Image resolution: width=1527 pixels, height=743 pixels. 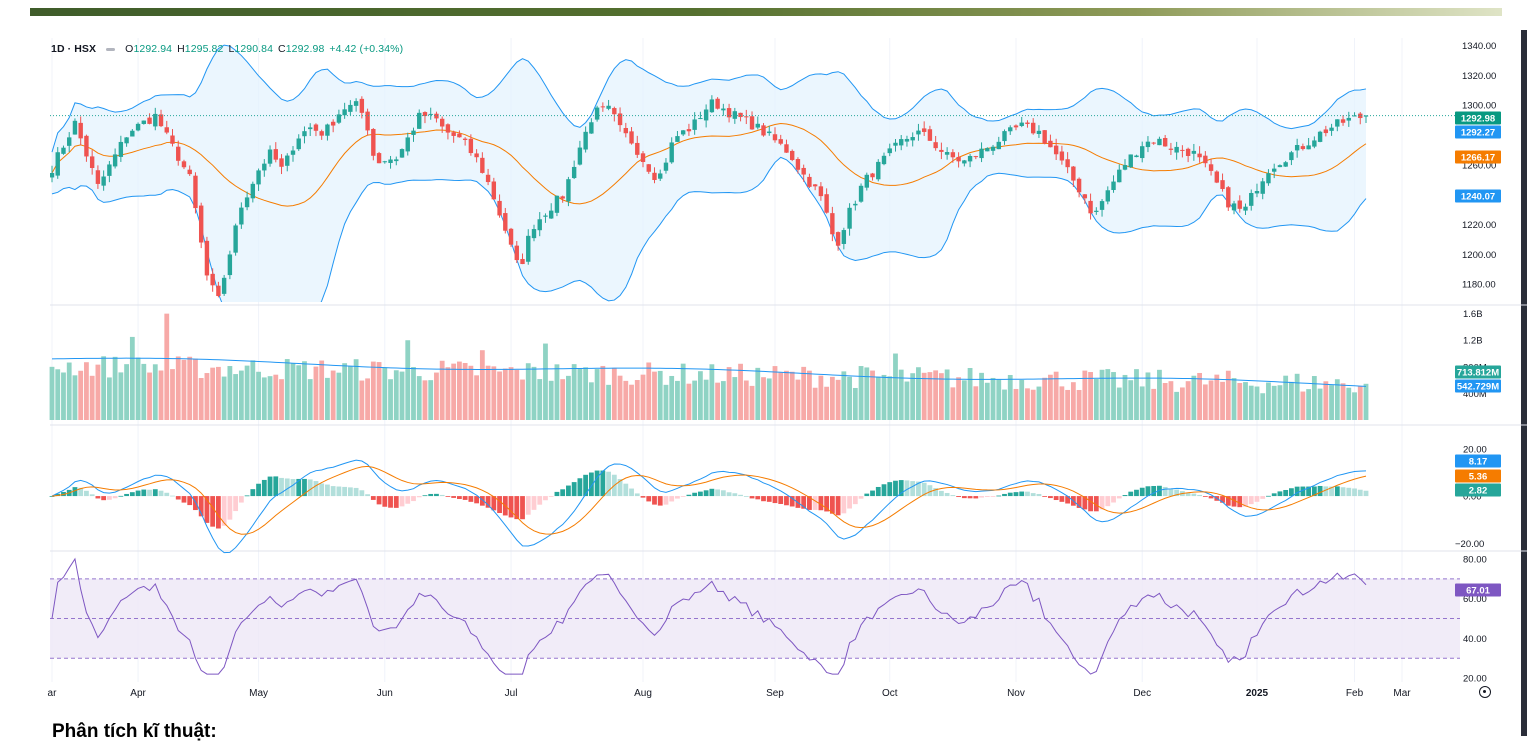 I want to click on last-price-tag: 1292.98, so click(x=1478, y=119).